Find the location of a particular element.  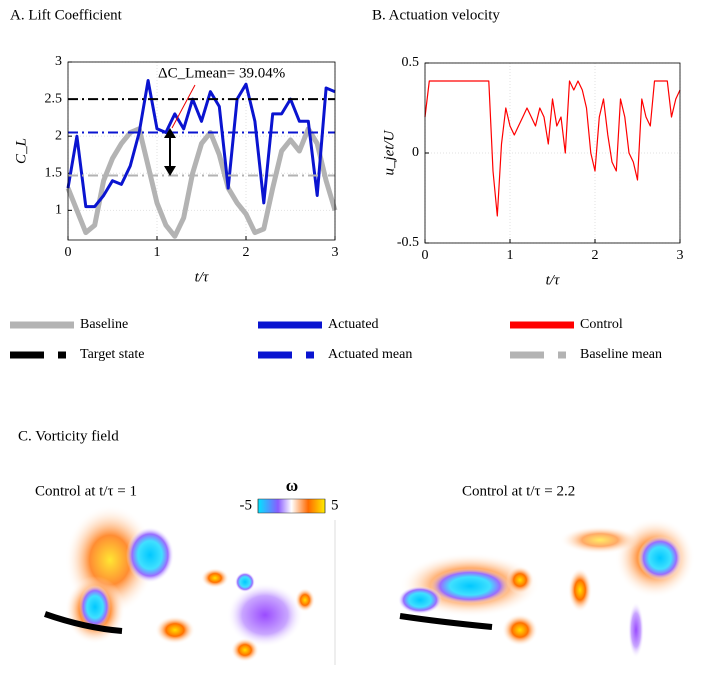

colorbar is located at coordinates (291, 506).